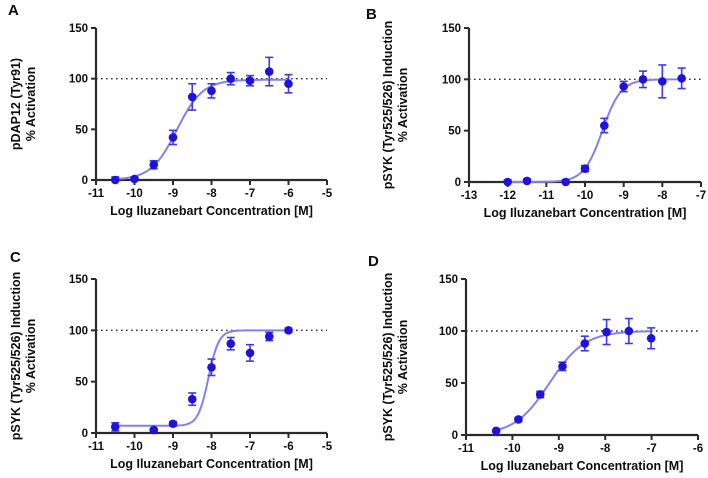 The width and height of the screenshot is (708, 478). I want to click on panel-letter-c: C, so click(15, 257).